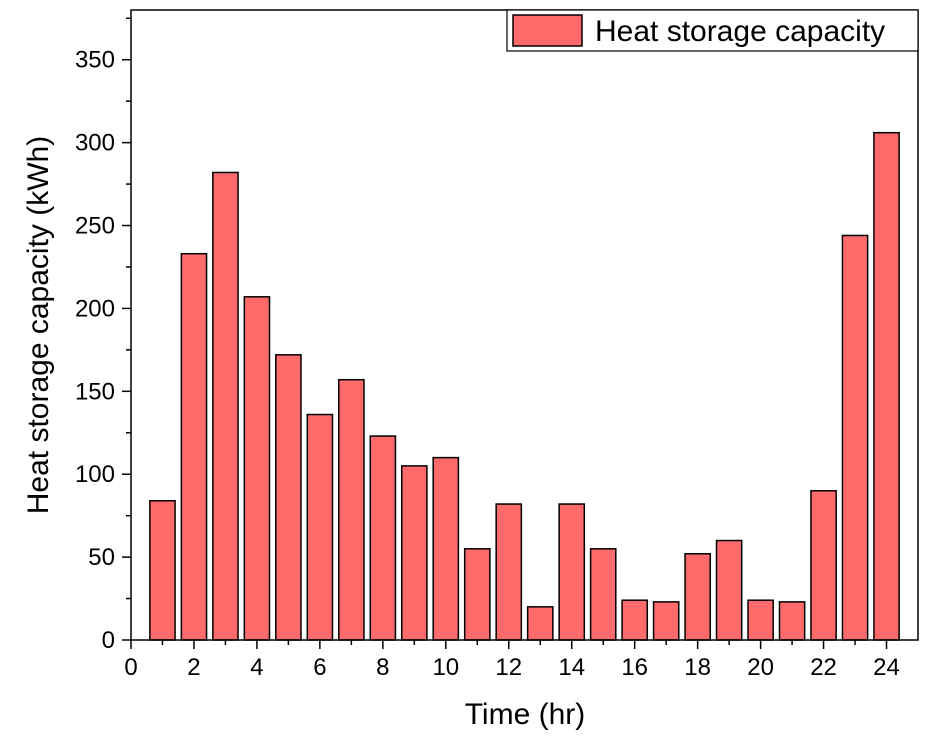 The width and height of the screenshot is (928, 739). What do you see at coordinates (634, 667) in the screenshot?
I see `x-tick-label: 16` at bounding box center [634, 667].